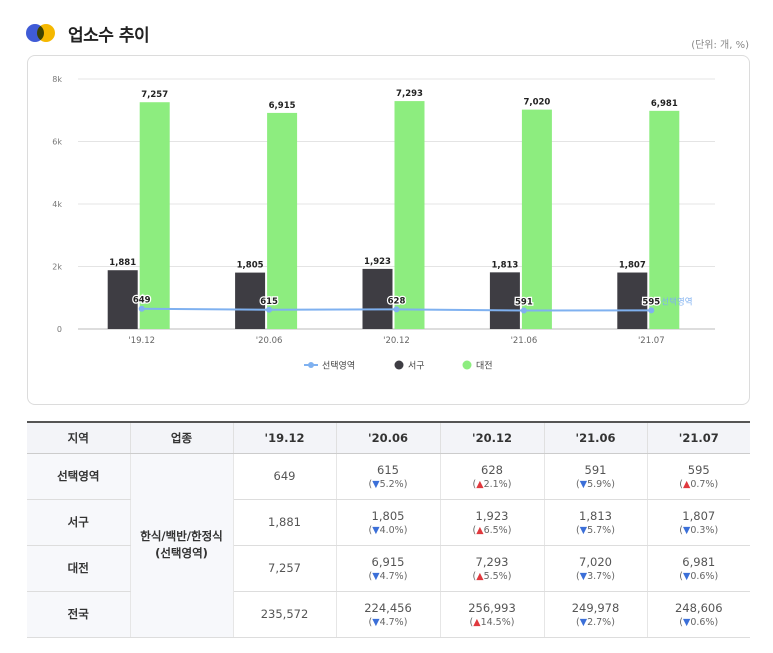  Describe the element at coordinates (596, 437) in the screenshot. I see `header-period: '21.06` at that location.